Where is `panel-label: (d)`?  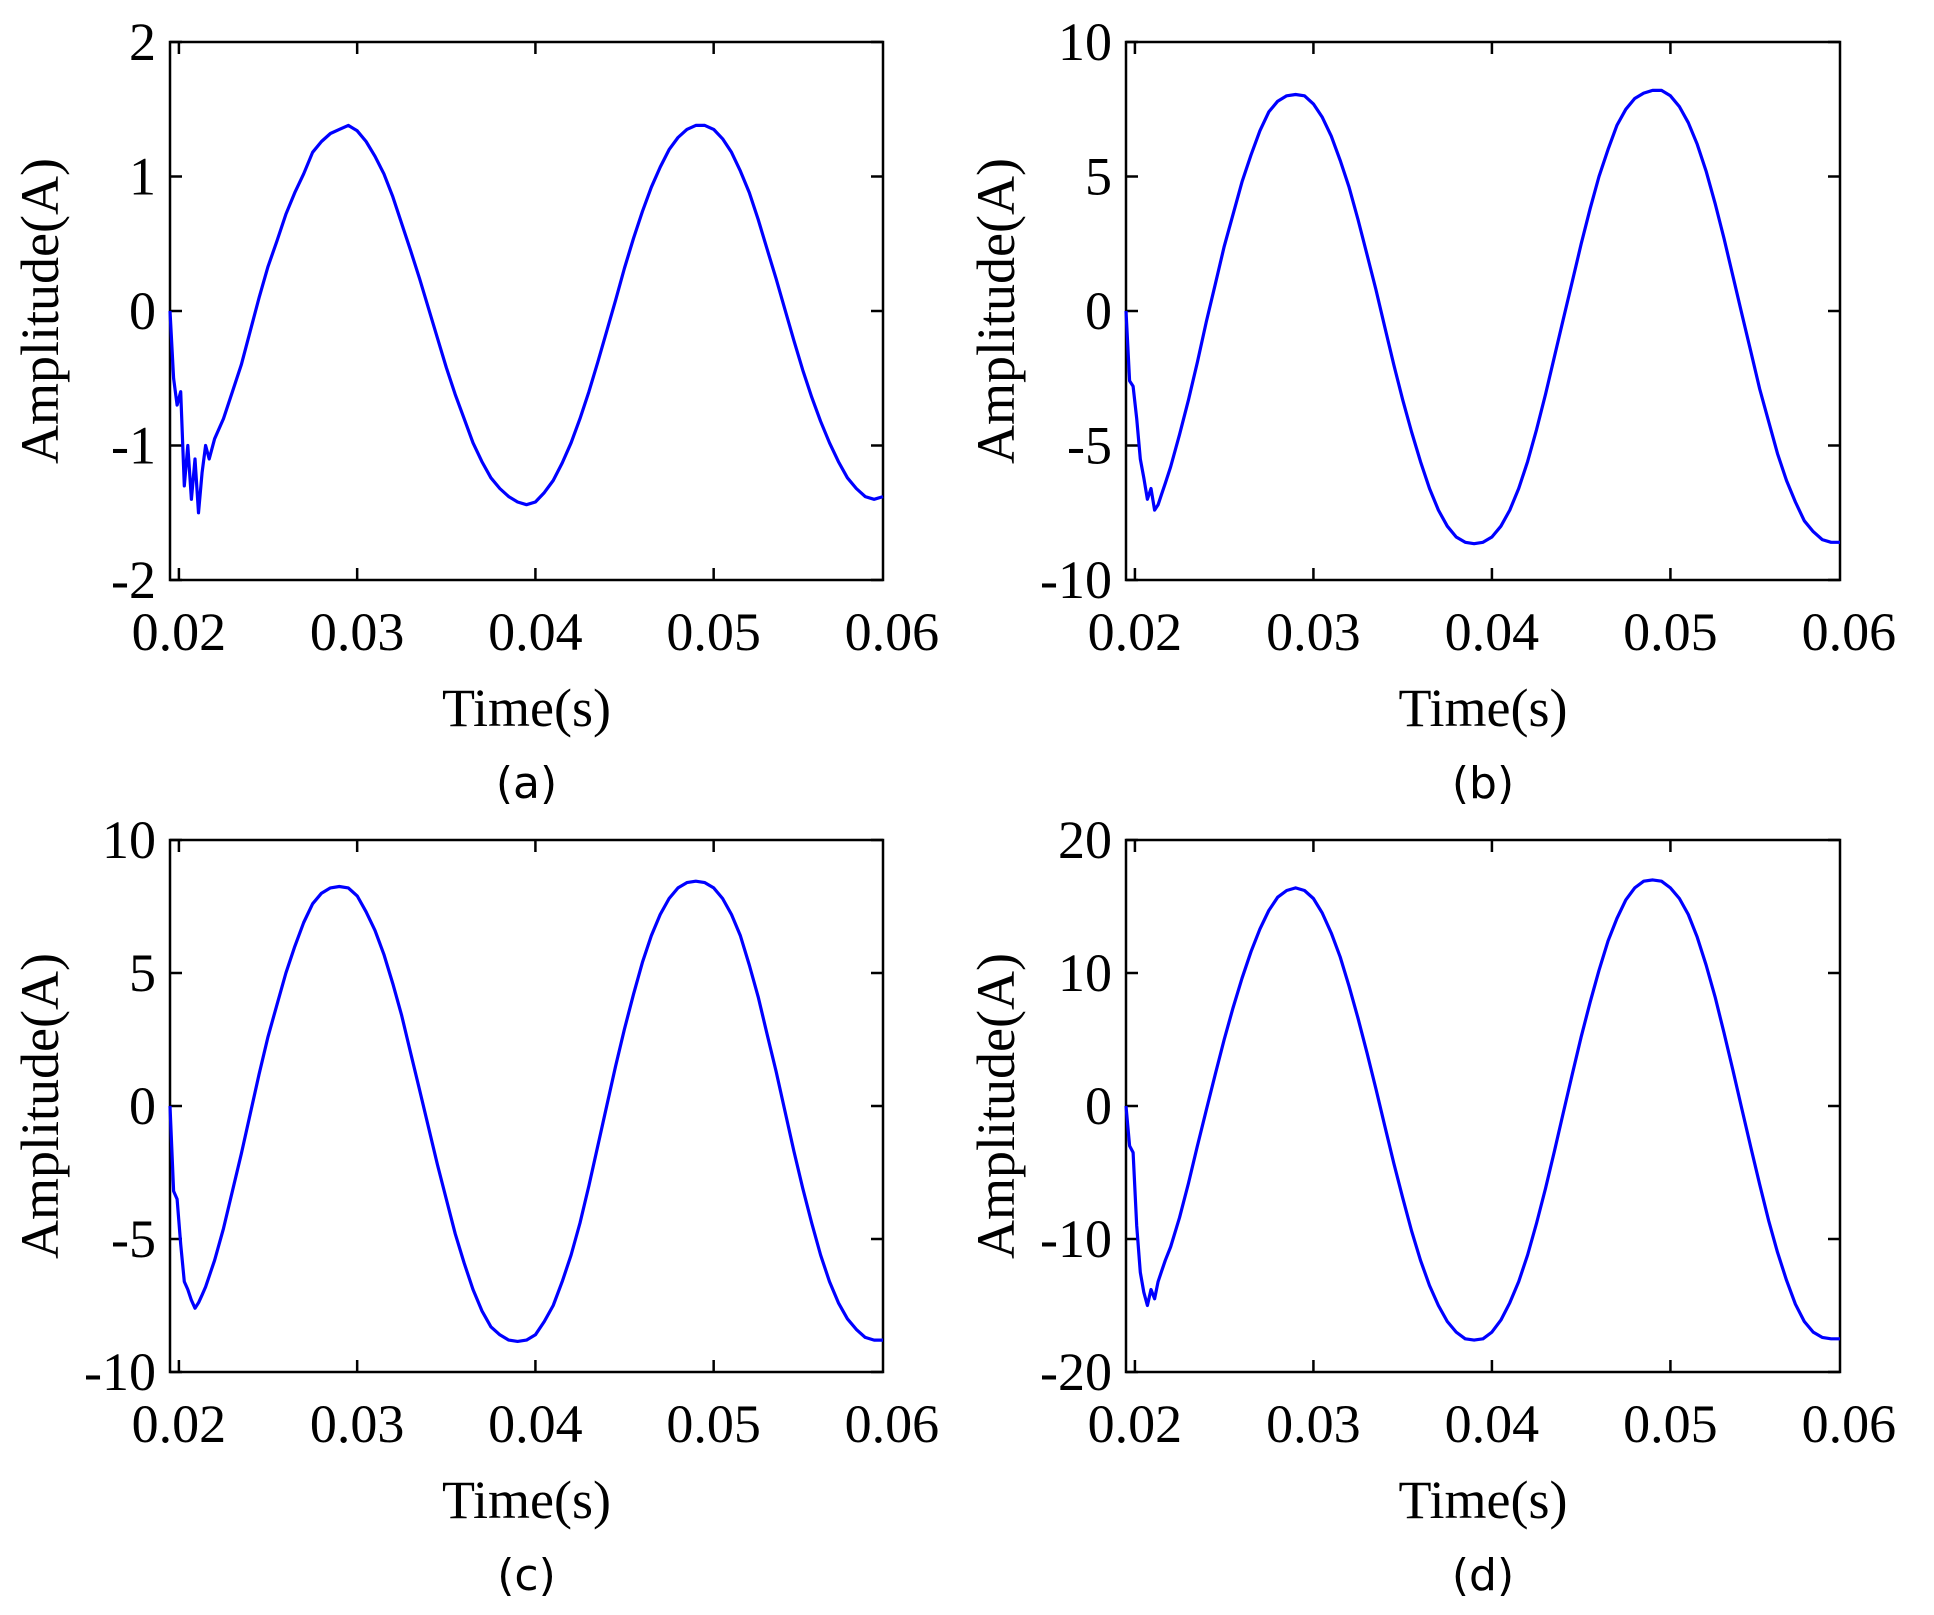
panel-label: (d) is located at coordinates (1483, 1575).